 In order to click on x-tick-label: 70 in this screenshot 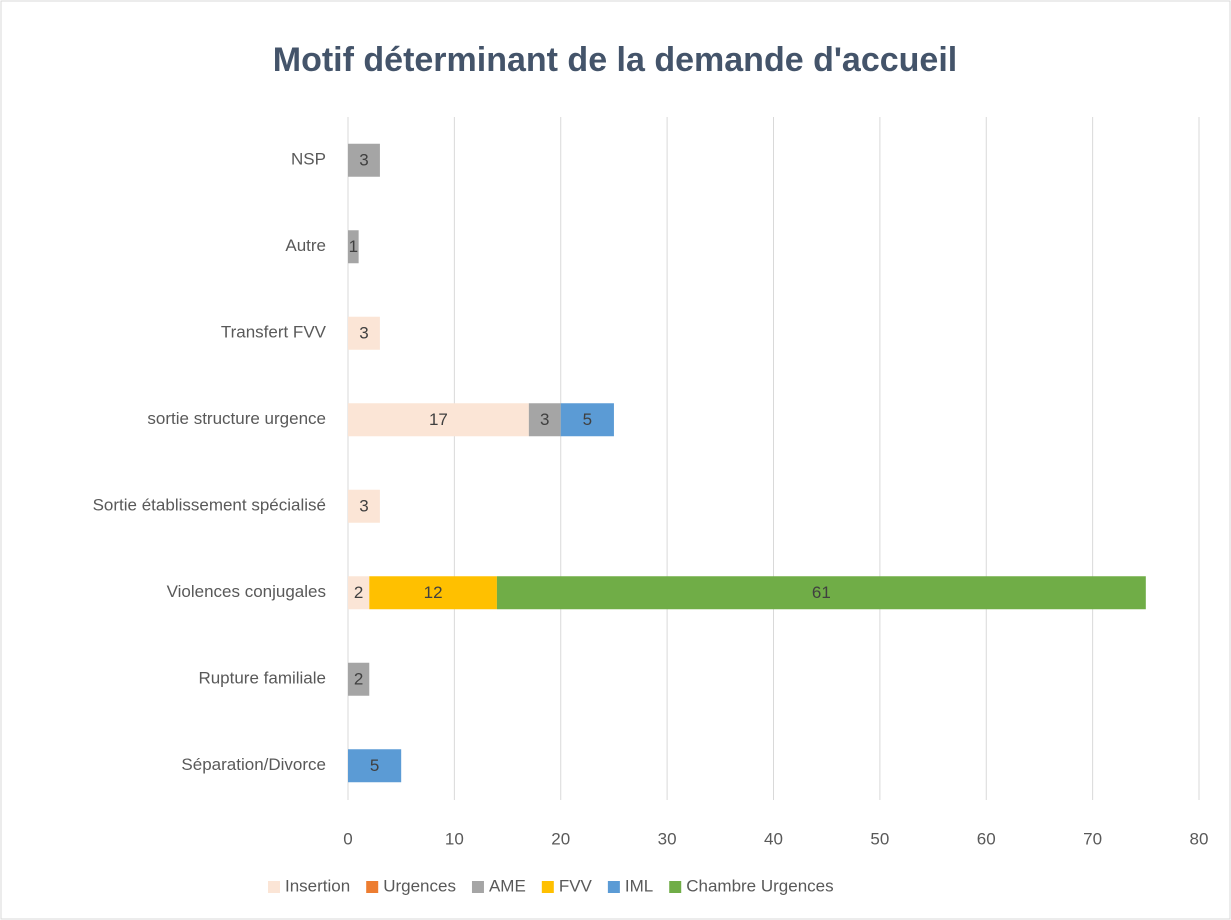, I will do `click(1092, 838)`.